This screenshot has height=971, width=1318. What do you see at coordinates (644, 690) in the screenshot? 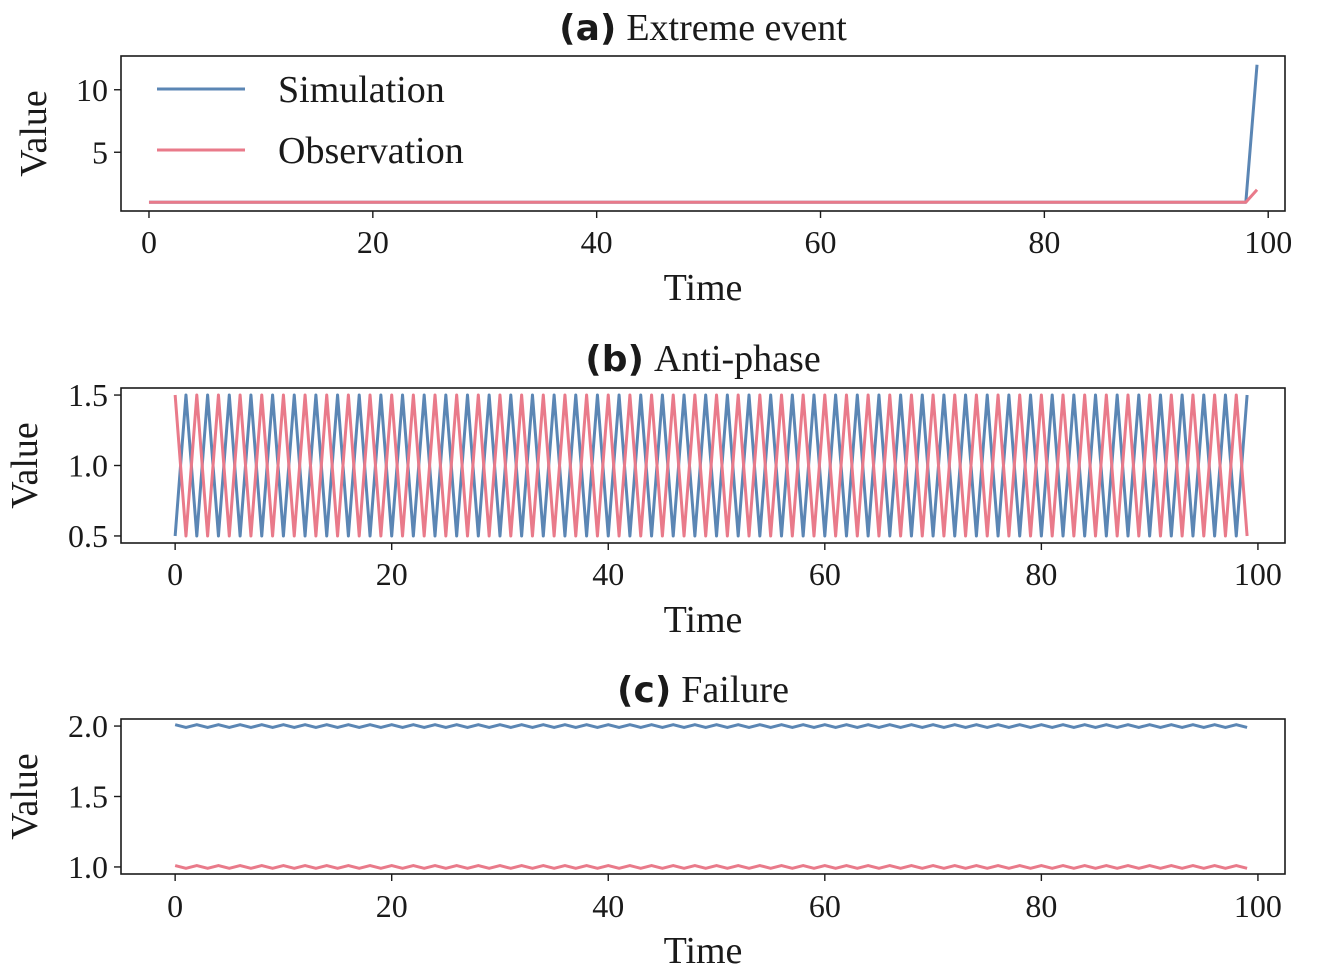
I see `panel-title-prefix: (c)` at bounding box center [644, 690].